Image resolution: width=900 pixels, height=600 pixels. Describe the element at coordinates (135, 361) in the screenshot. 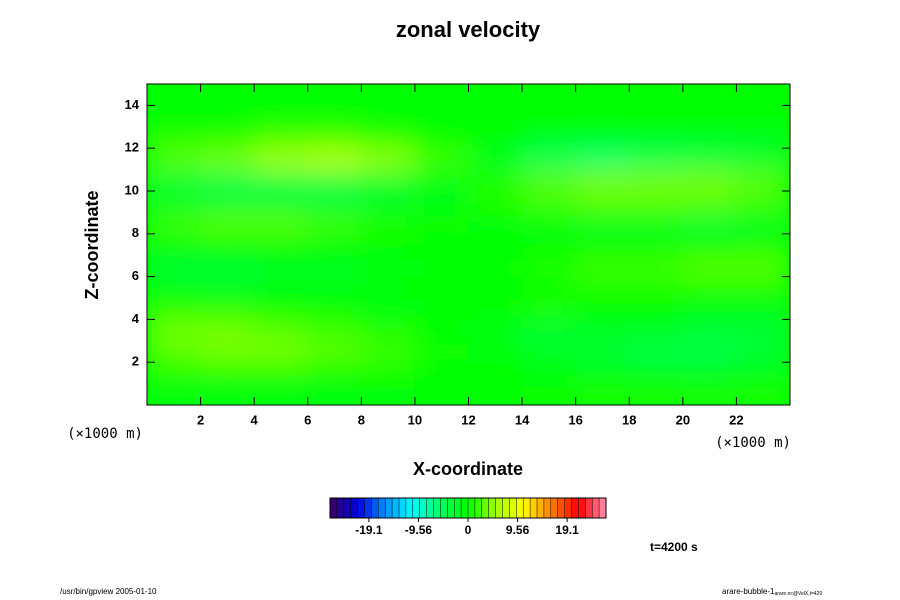

I see `y-tick-label: 2` at that location.